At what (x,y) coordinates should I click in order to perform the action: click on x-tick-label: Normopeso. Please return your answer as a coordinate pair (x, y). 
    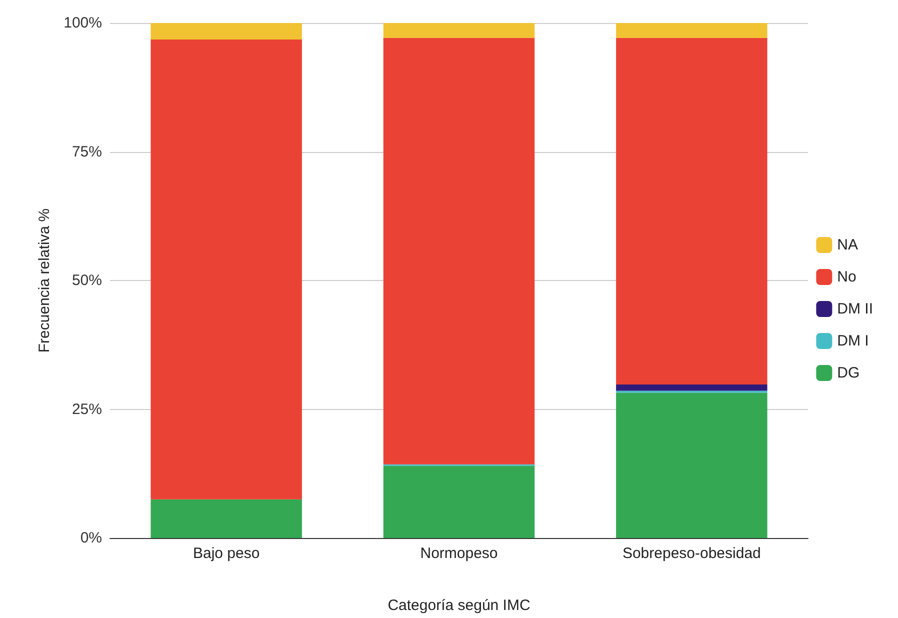
    Looking at the image, I should click on (459, 553).